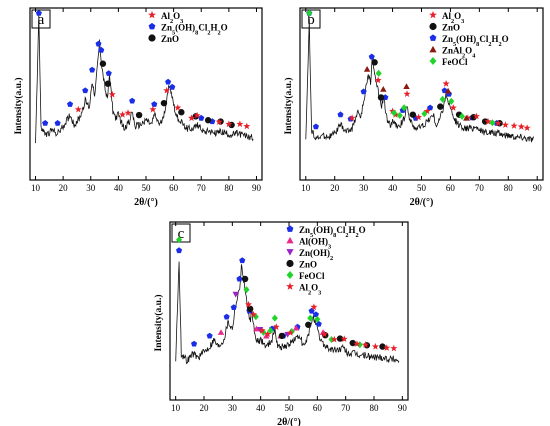 The image size is (550, 426). What do you see at coordinates (235, 294) in the screenshot?
I see `peak-marker-triangle-down` at bounding box center [235, 294].